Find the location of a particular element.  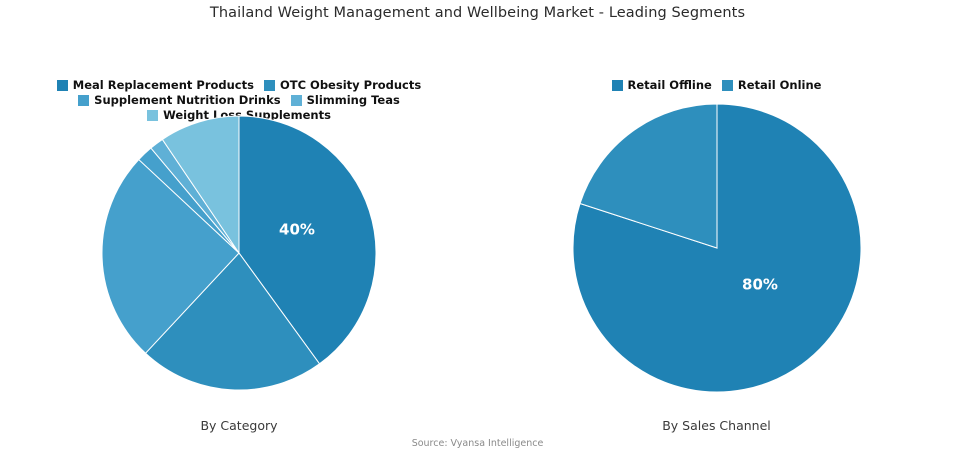

legend-item-label: Supplement Nutrition Drinks is located at coordinates (187, 100).